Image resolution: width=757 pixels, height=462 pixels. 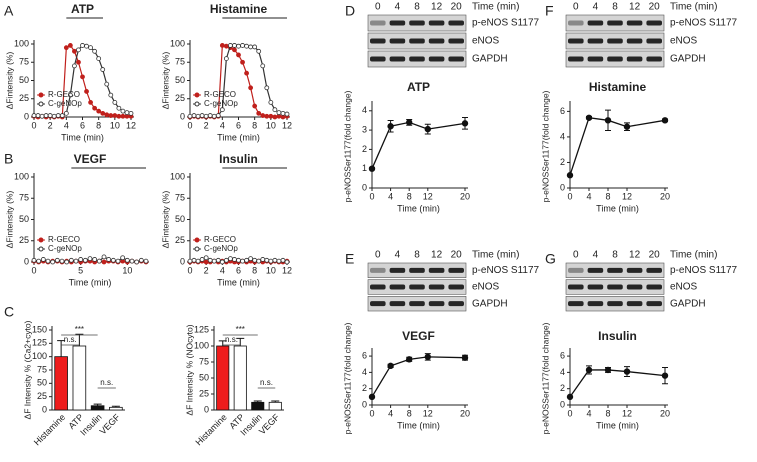 What do you see at coordinates (238, 125) in the screenshot?
I see `x-tick-label: 6` at bounding box center [238, 125].